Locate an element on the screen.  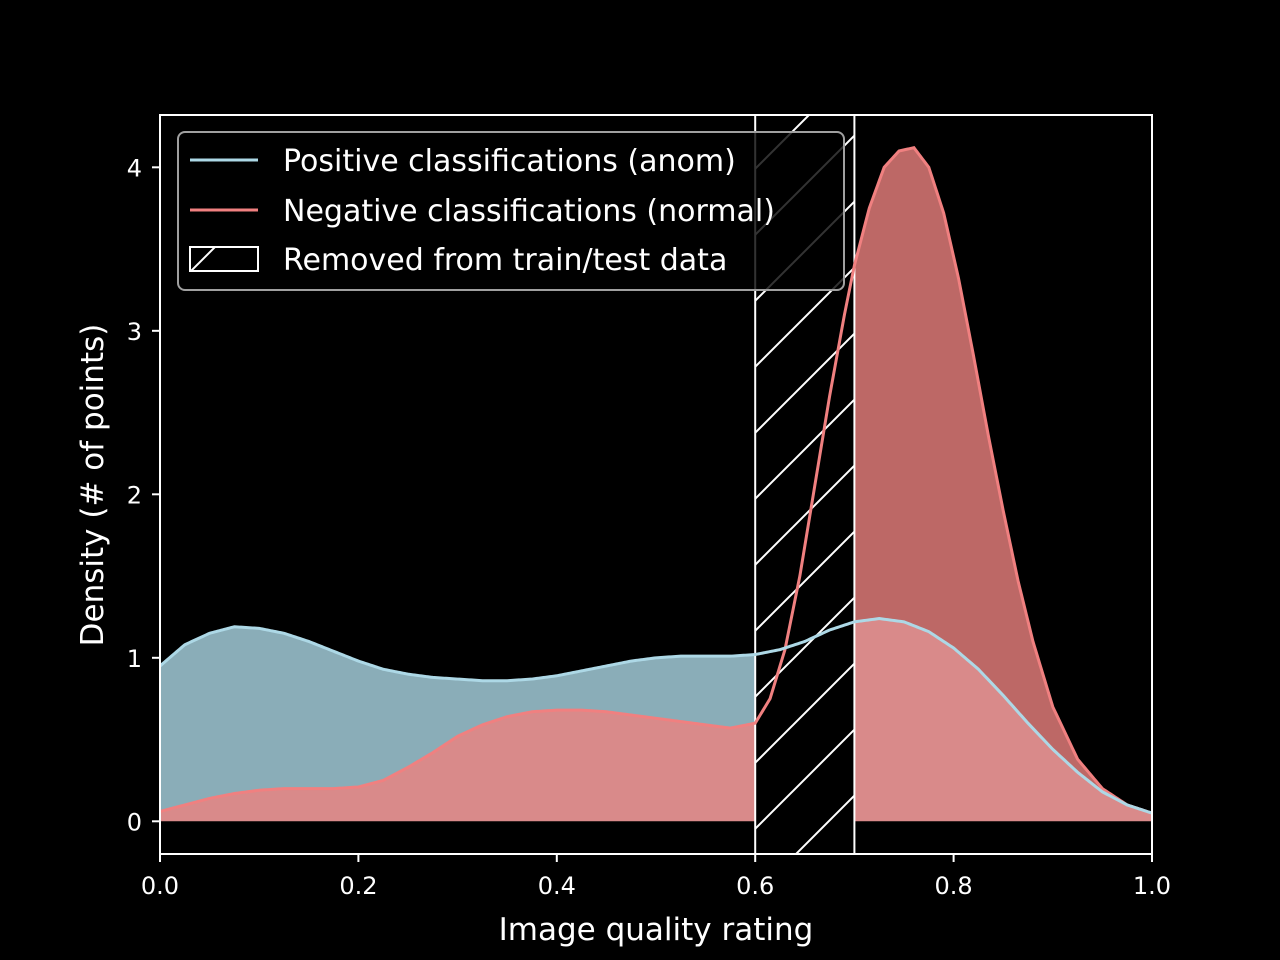
legend-label-removed: Removed from train/test data is located at coordinates (505, 260).